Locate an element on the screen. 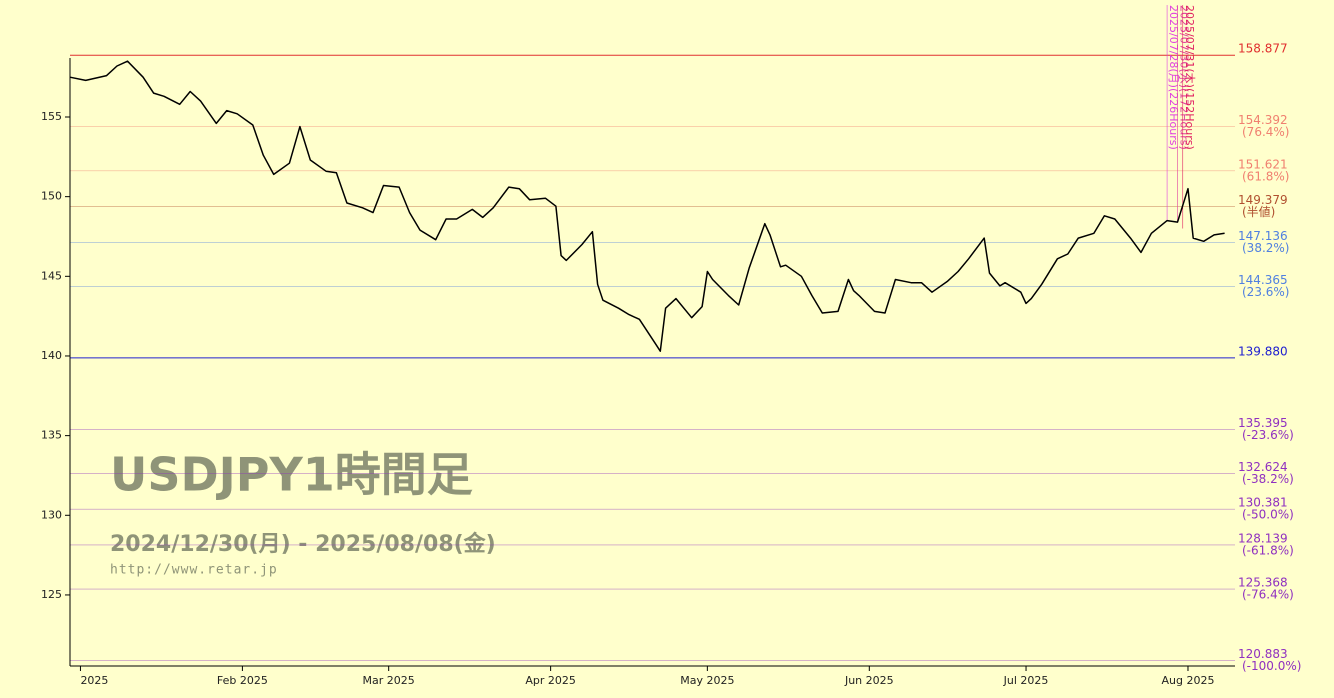  level-ratio-label: (-61.8%) is located at coordinates (1268, 550).